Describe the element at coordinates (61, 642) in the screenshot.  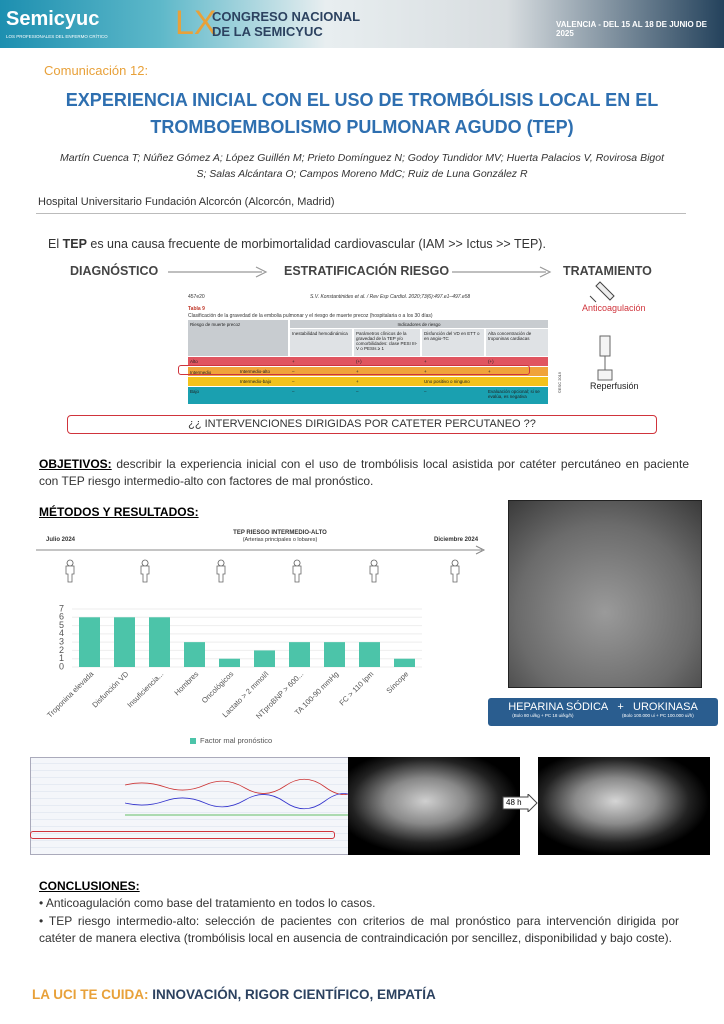
I see `y-tick-label: 3` at that location.